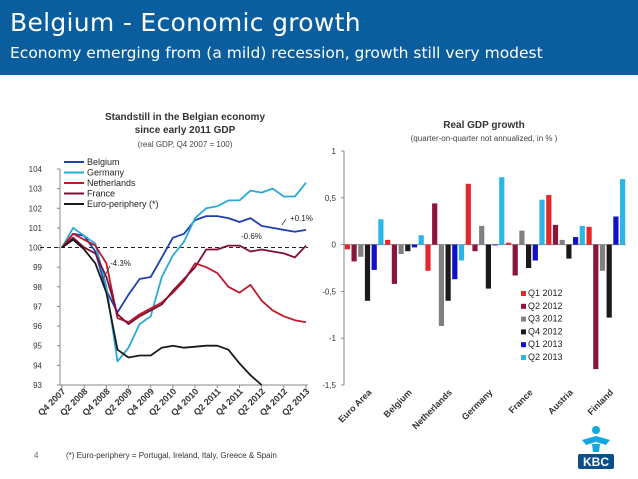 The image size is (638, 479). What do you see at coordinates (545, 306) in the screenshot?
I see `legend-label: Q2 2012` at bounding box center [545, 306].